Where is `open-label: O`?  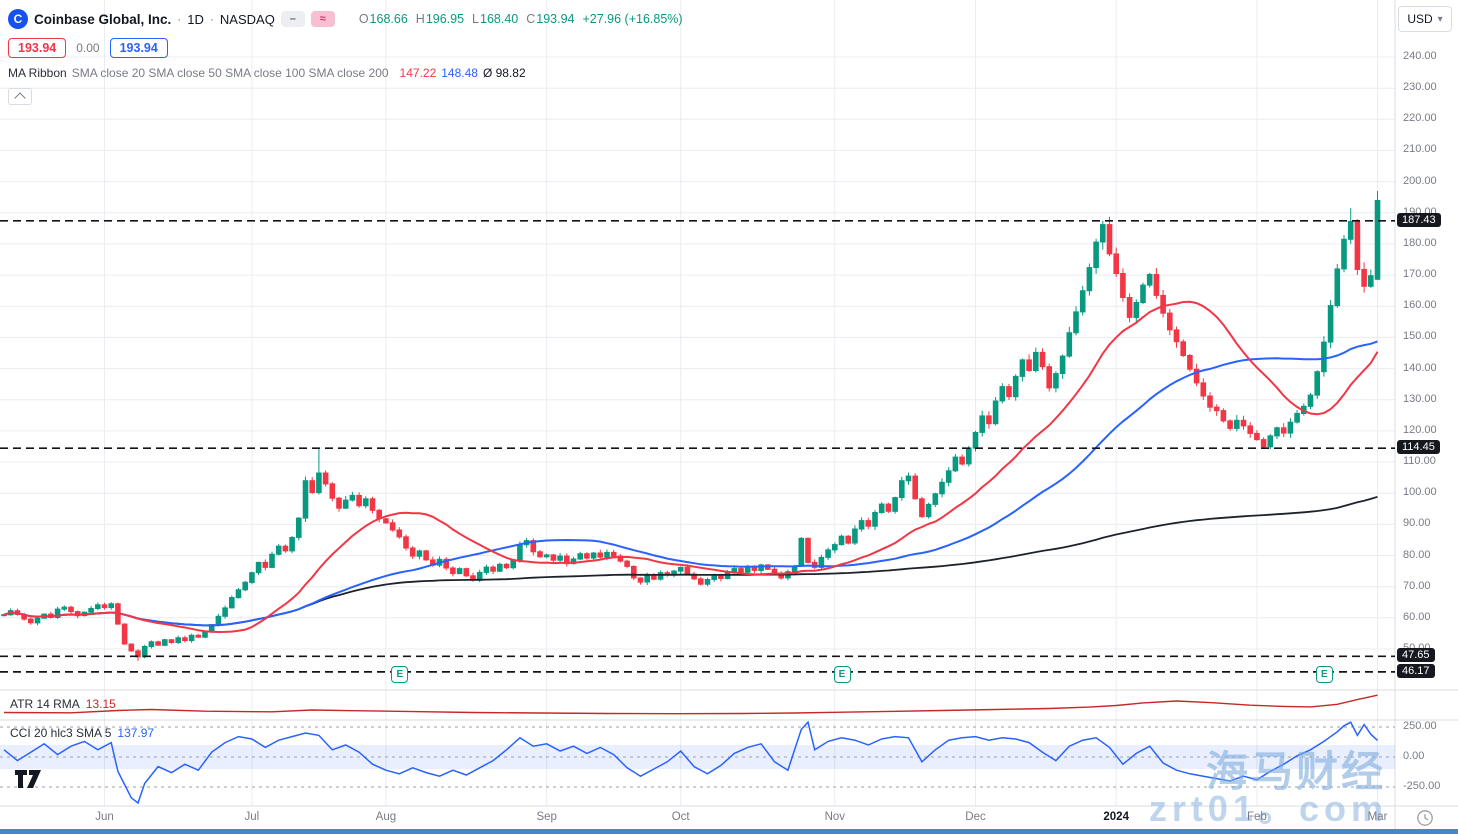
open-label: O is located at coordinates (363, 19).